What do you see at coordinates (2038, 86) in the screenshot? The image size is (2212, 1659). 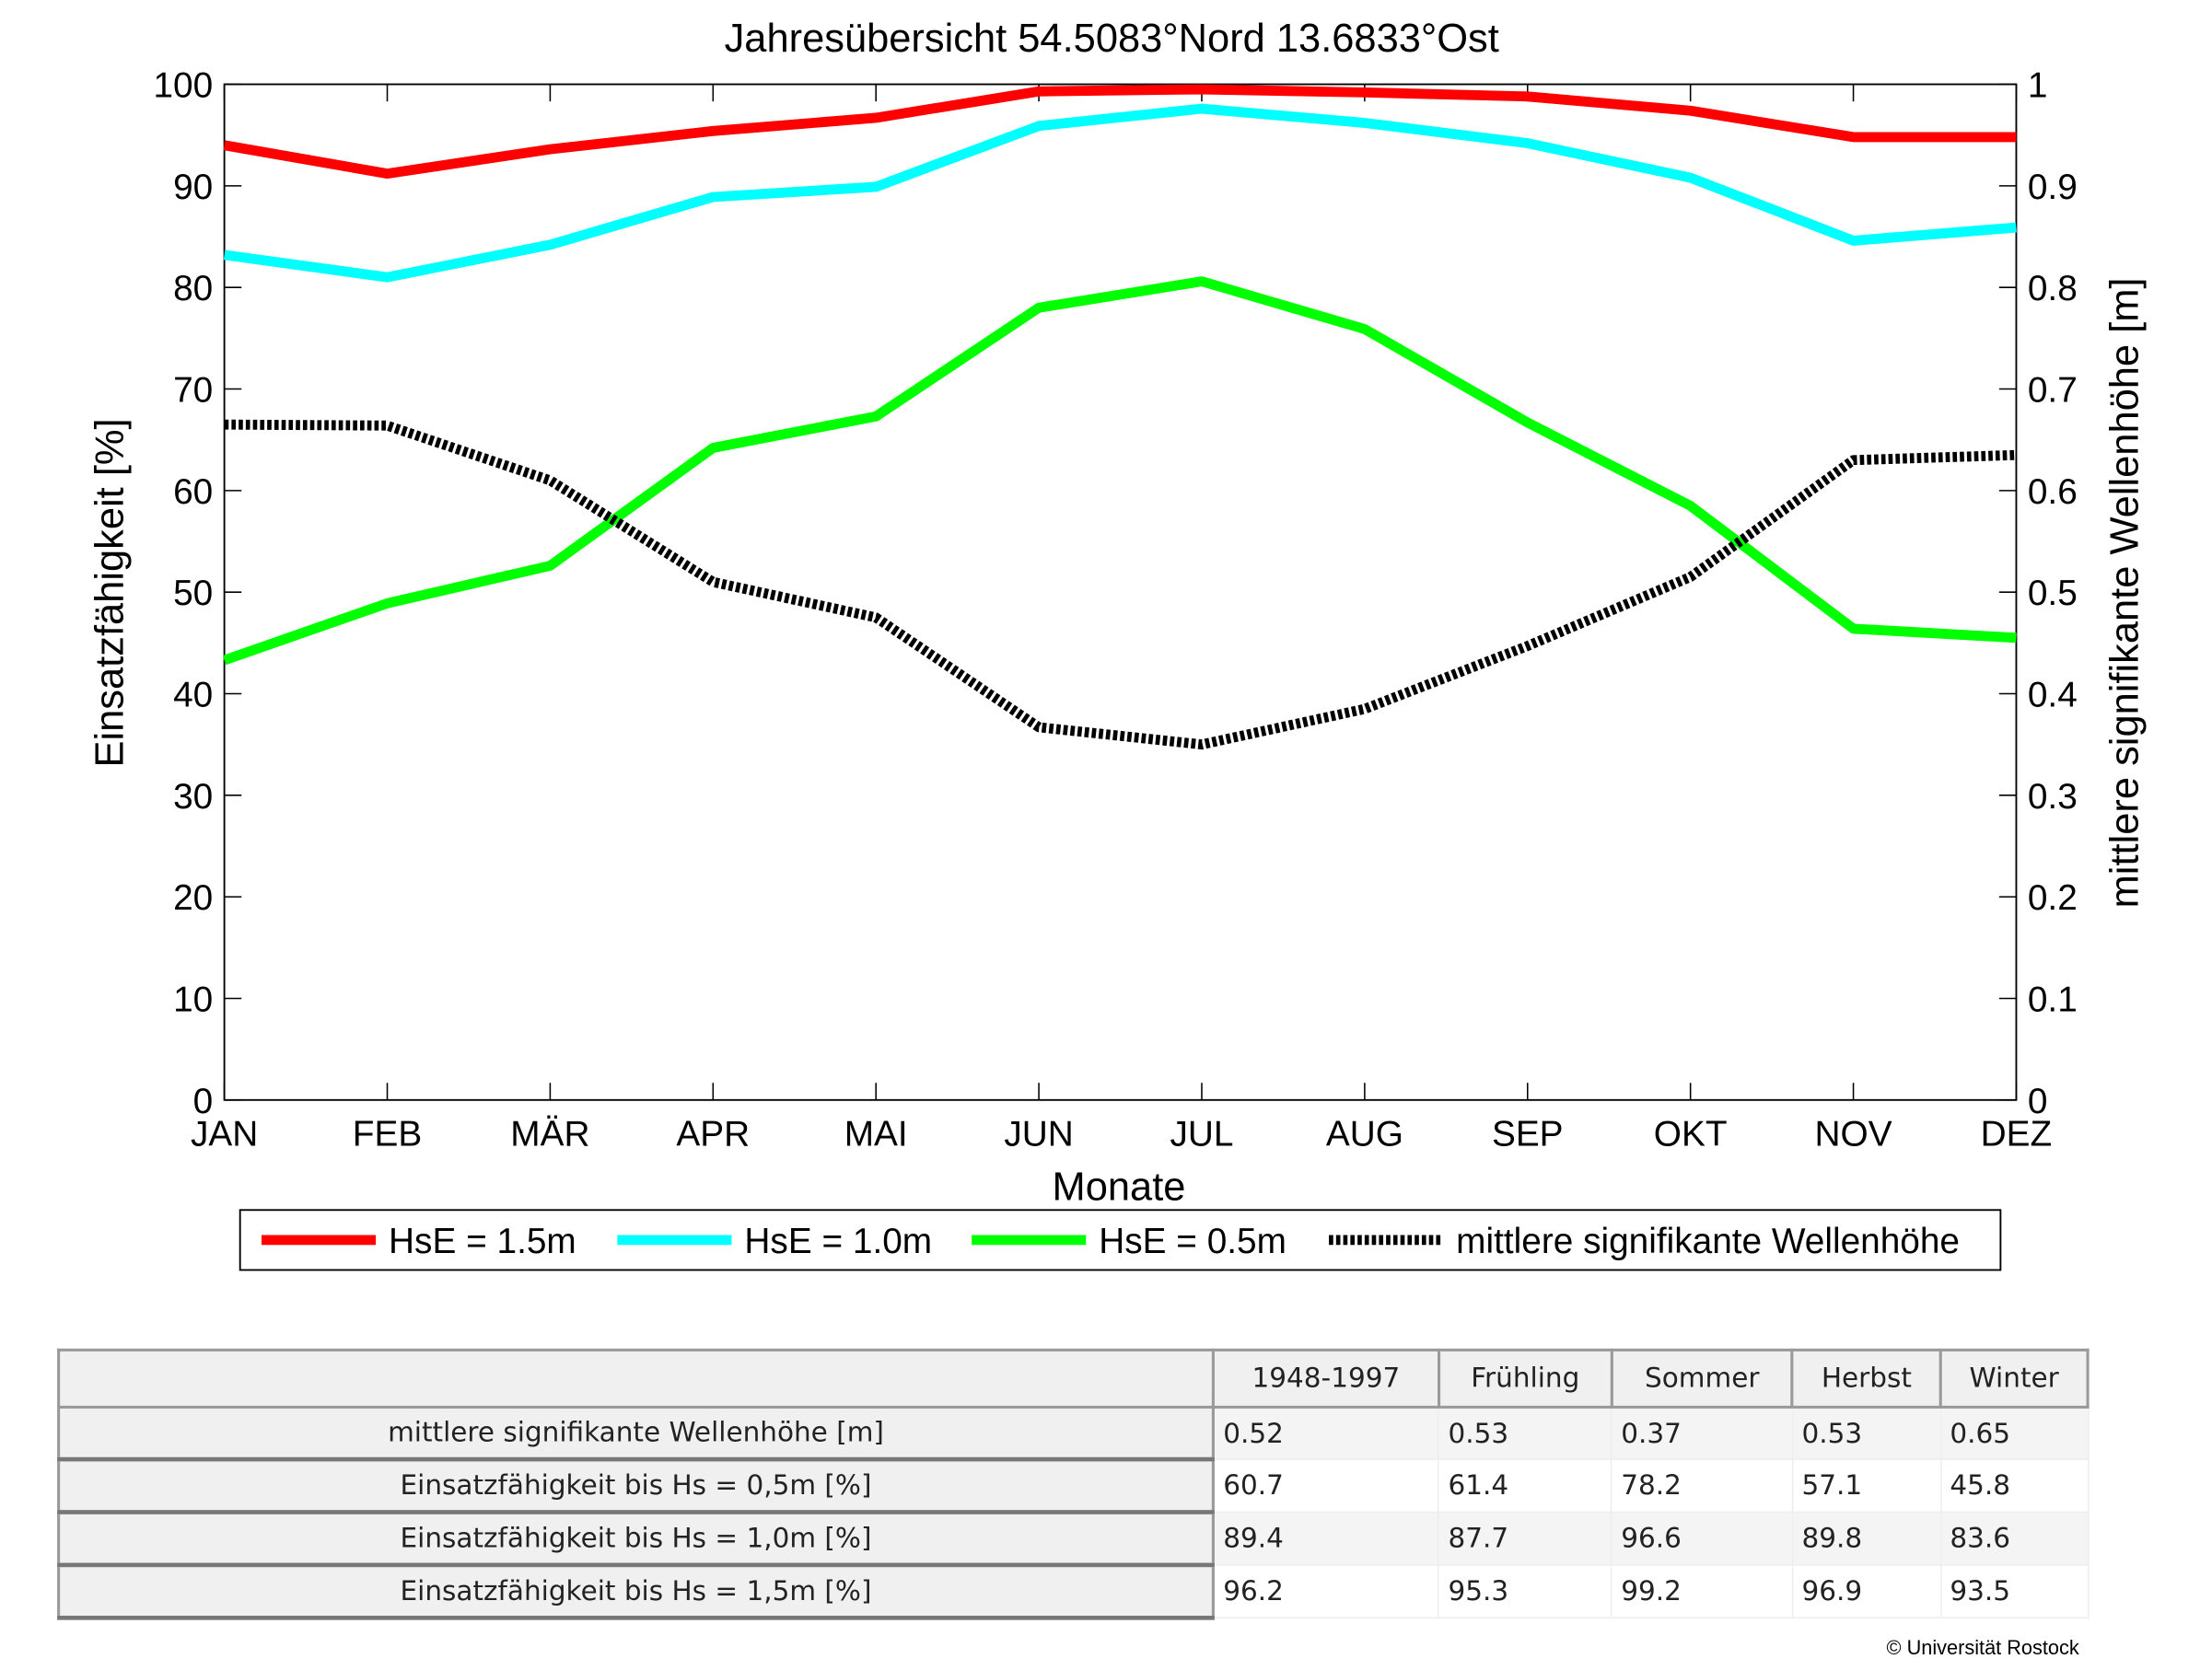 I see `y2-tick-label: 1` at bounding box center [2038, 86].